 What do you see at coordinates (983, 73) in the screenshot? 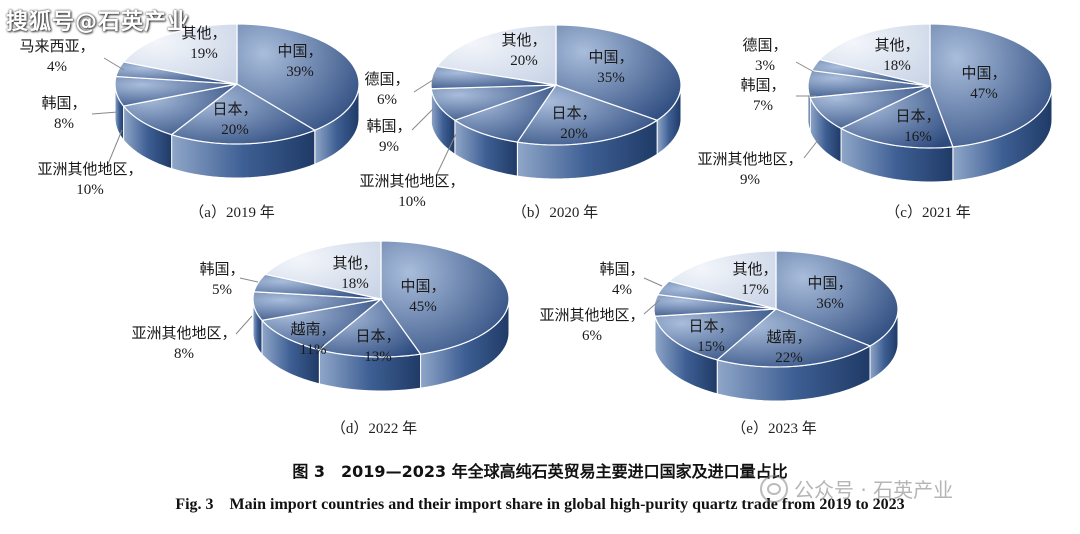
I see `slice-label-3-1: 中国，` at bounding box center [983, 73].